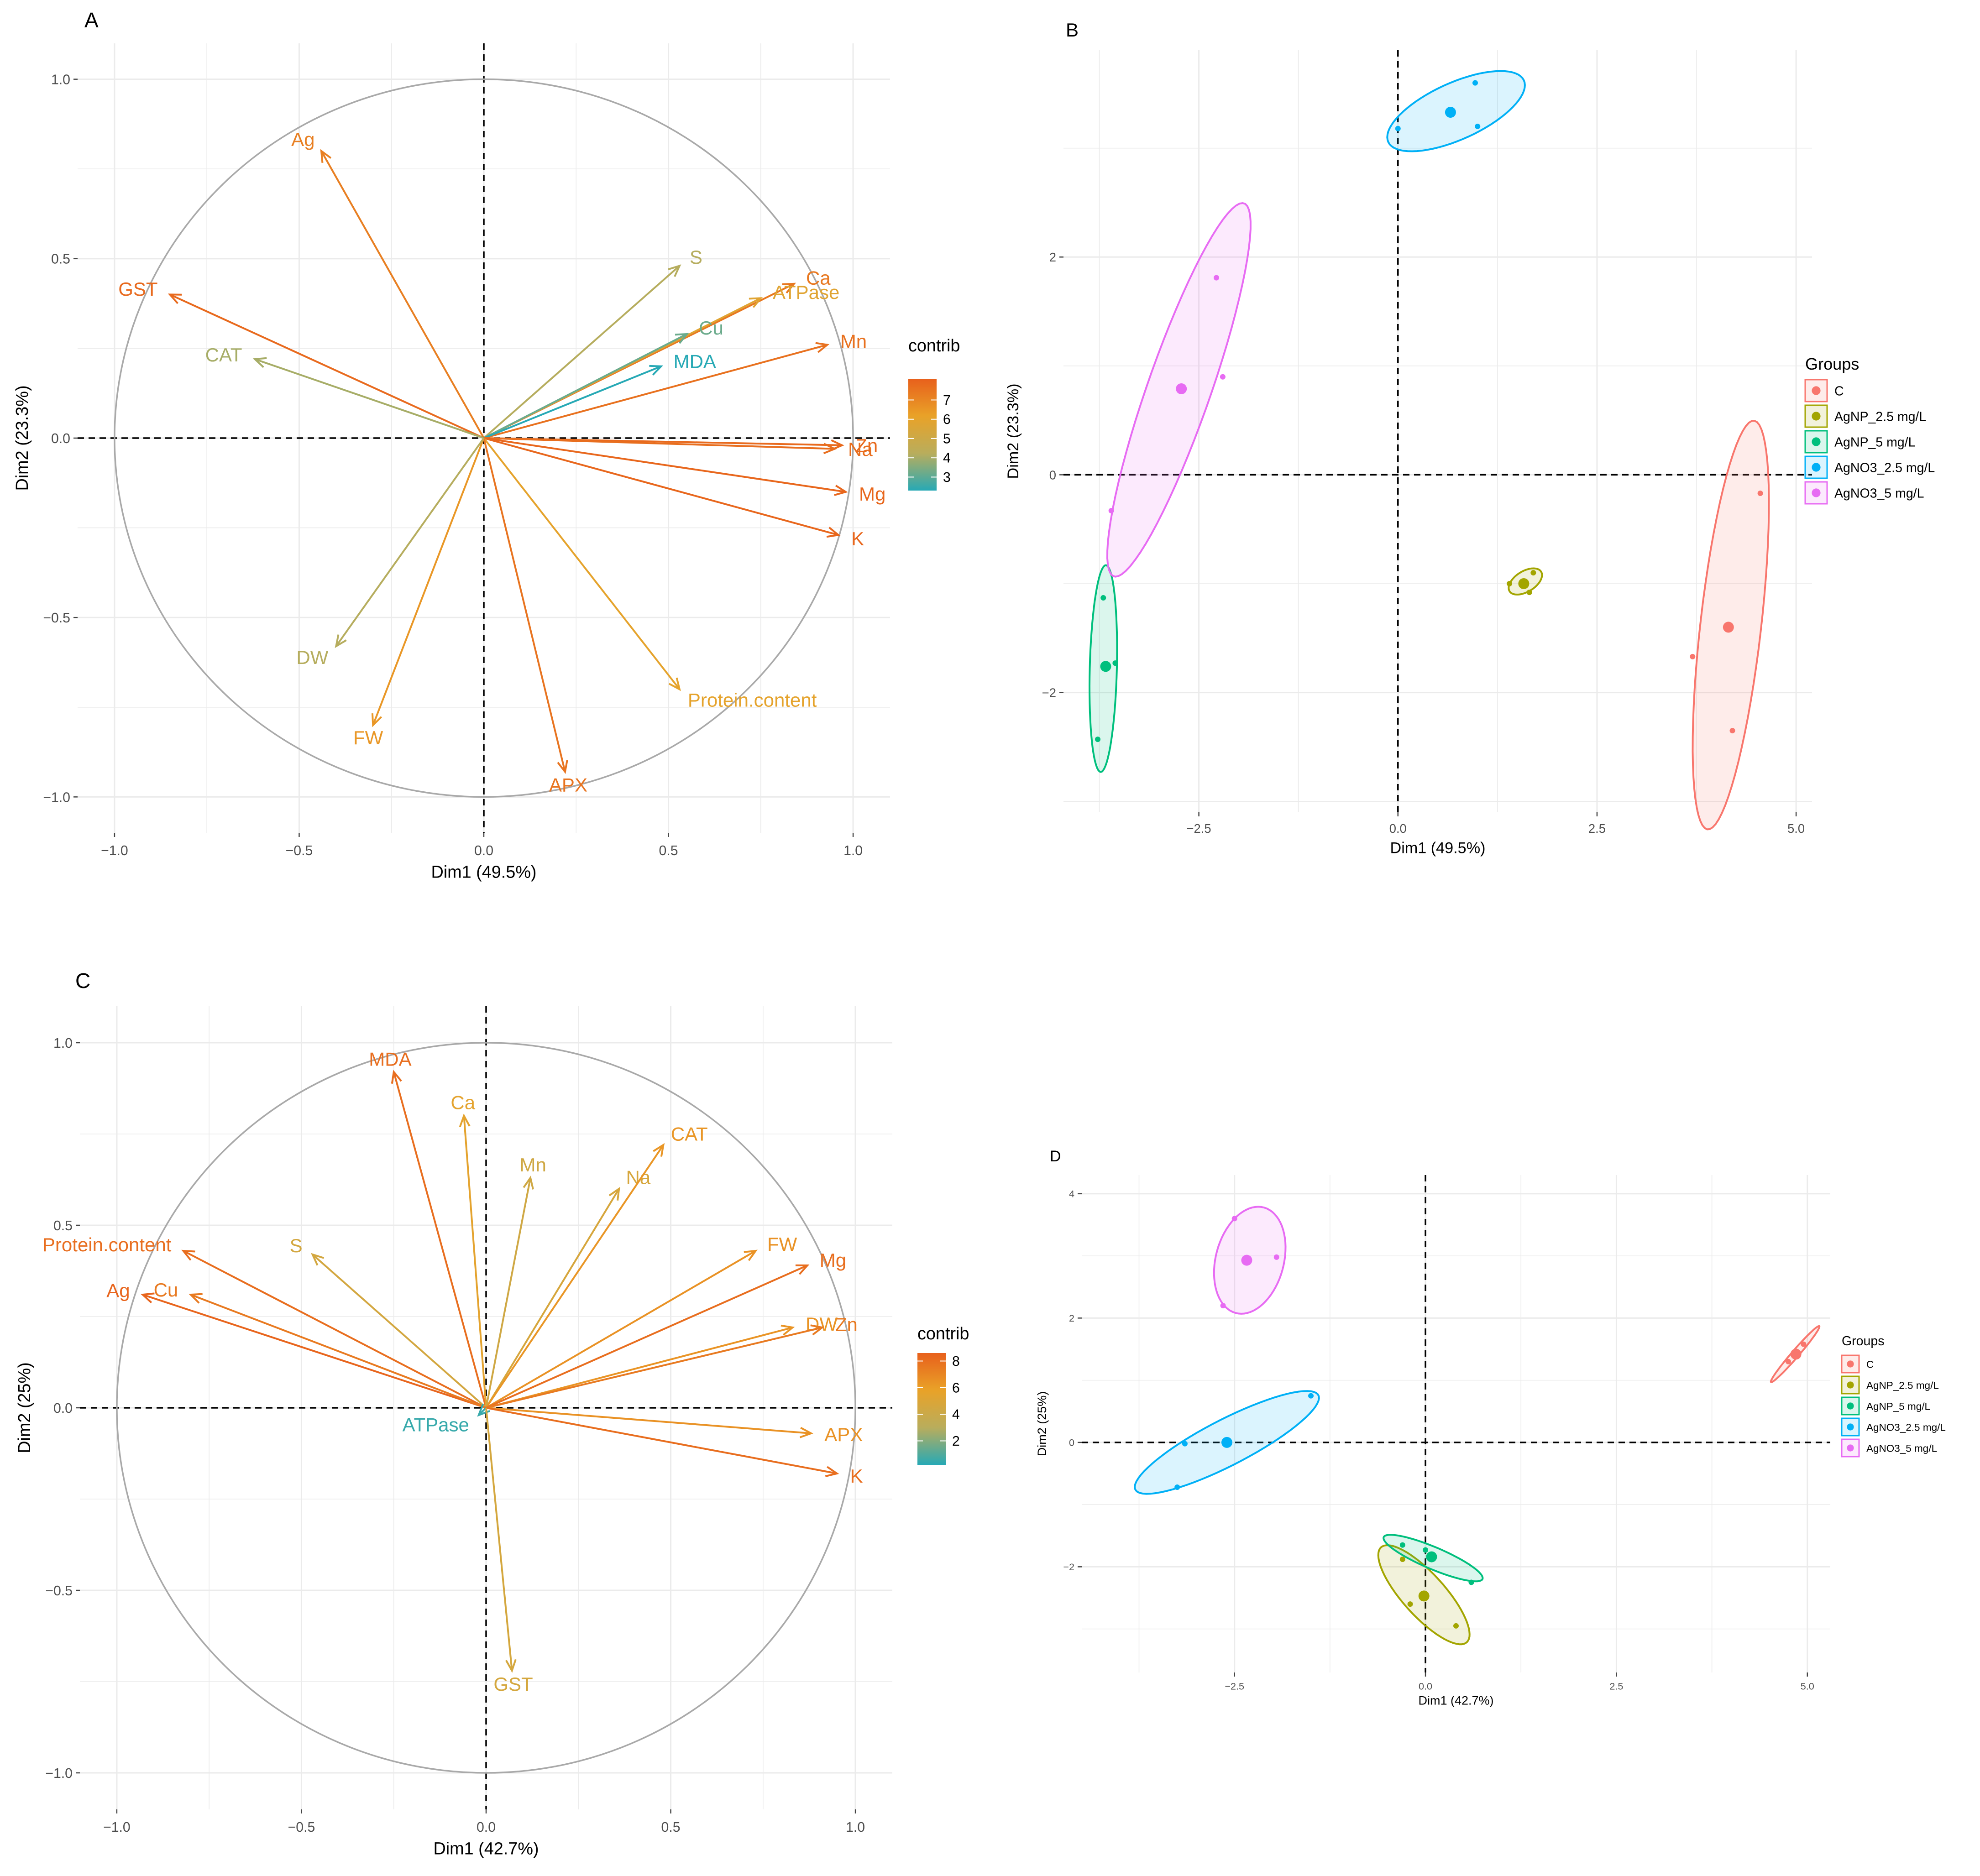 This screenshot has width=1980, height=1876. What do you see at coordinates (61, 80) in the screenshot?
I see `y-tick-label: 1.0` at bounding box center [61, 80].